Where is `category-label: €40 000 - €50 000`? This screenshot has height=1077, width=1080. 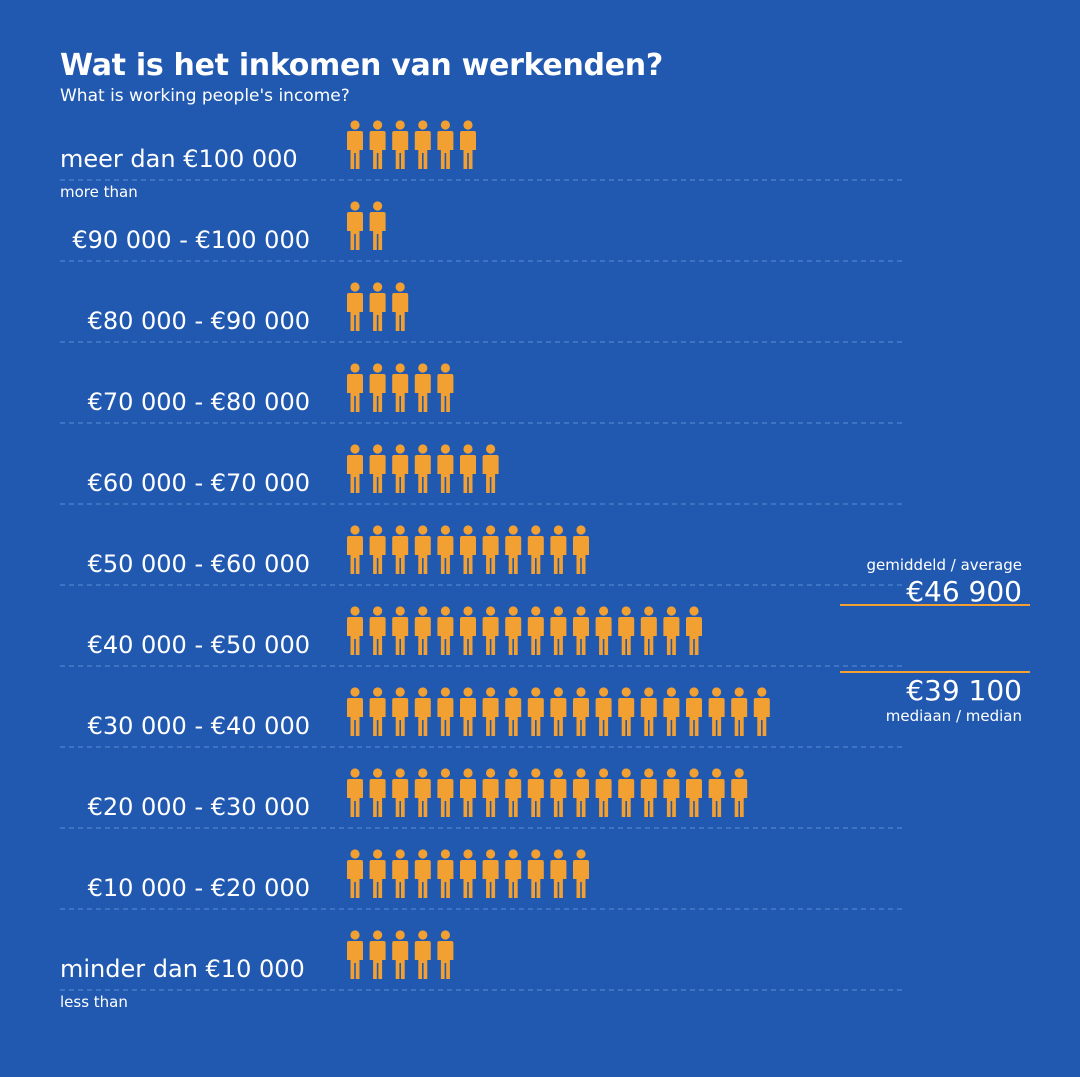 category-label: €40 000 - €50 000 is located at coordinates (198, 645).